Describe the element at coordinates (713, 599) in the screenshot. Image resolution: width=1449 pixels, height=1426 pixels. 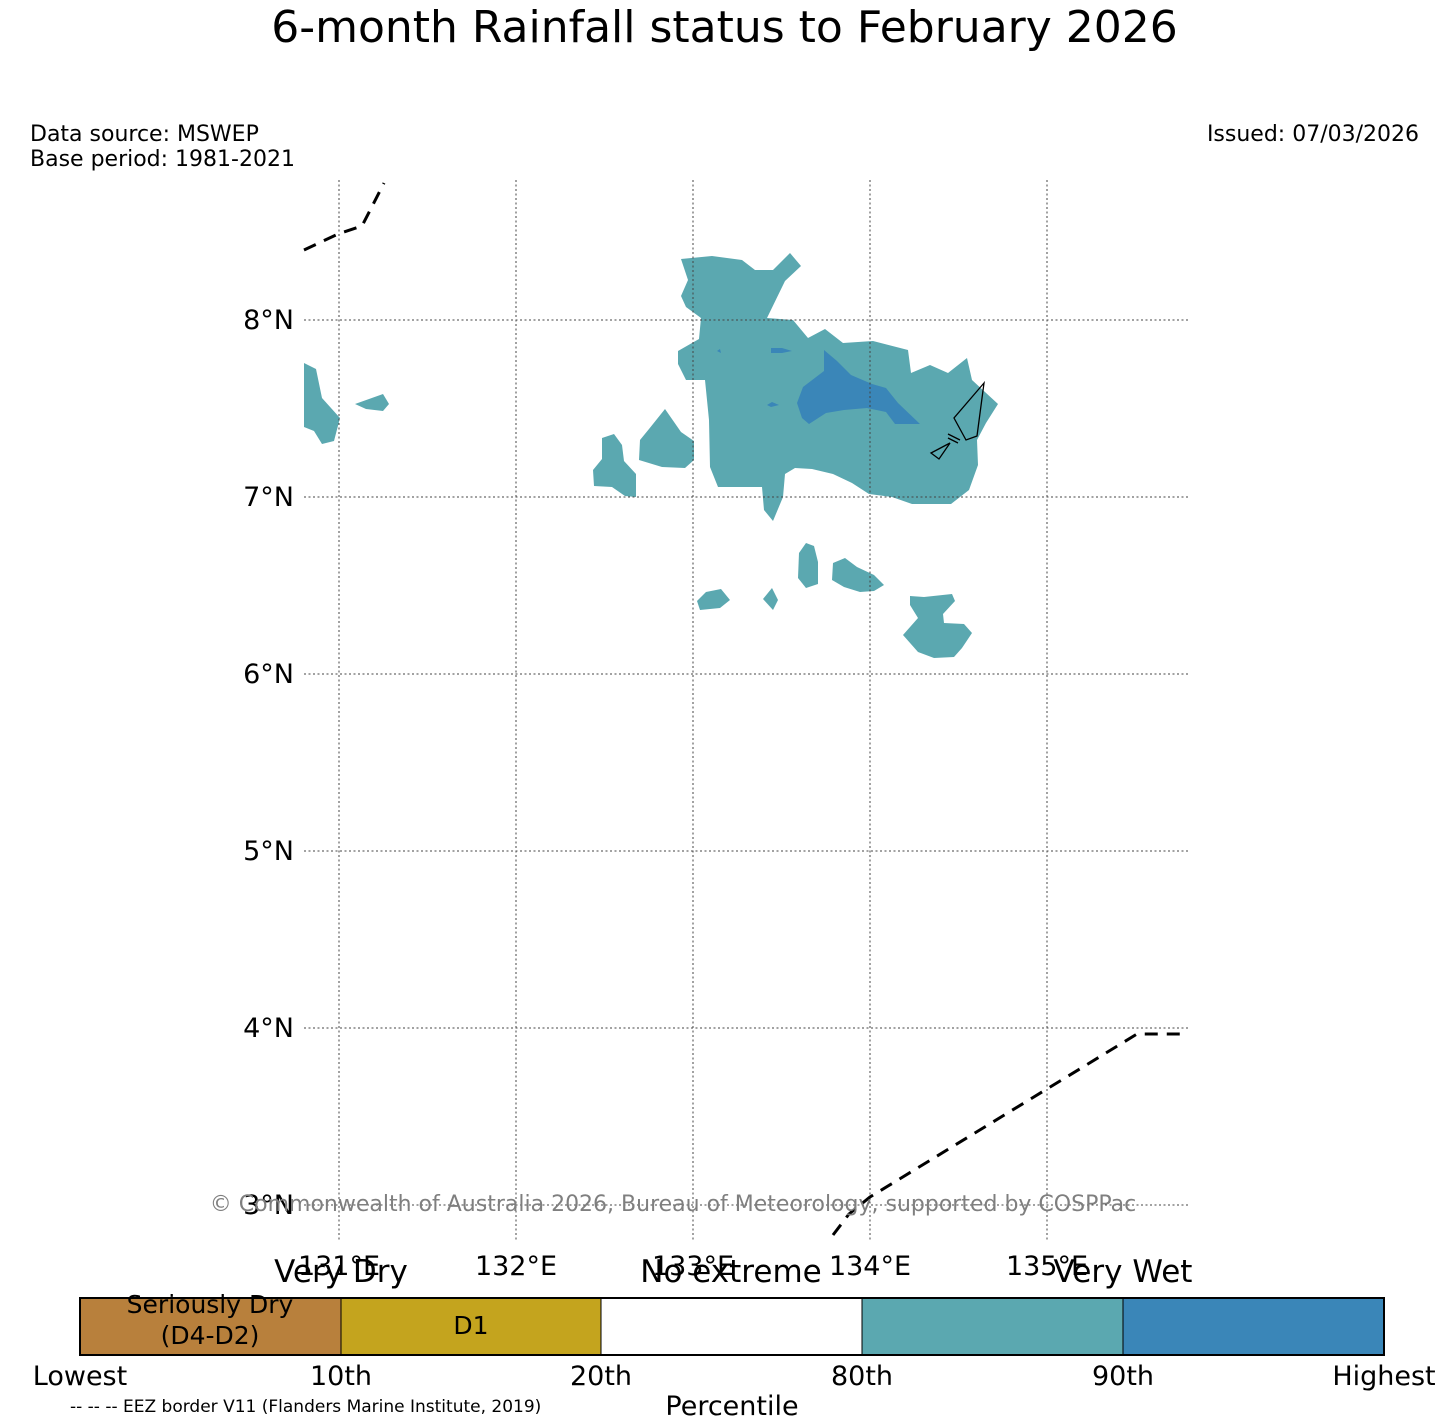
I see `wet-region-h` at that location.